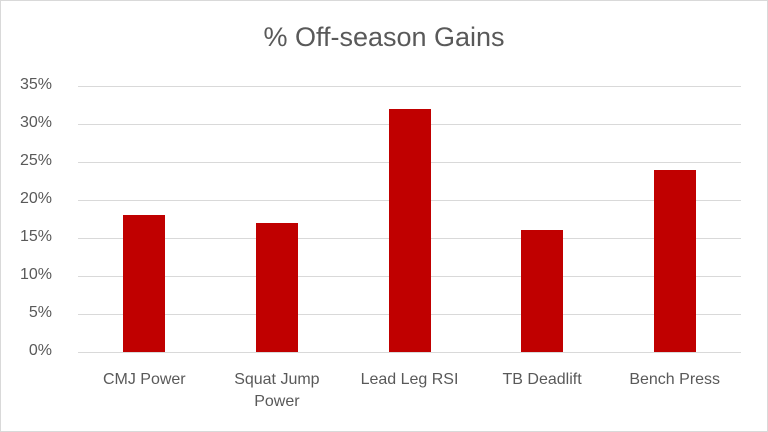 Image resolution: width=768 pixels, height=432 pixels. Describe the element at coordinates (35, 274) in the screenshot. I see `y-tick-label: 10%` at that location.